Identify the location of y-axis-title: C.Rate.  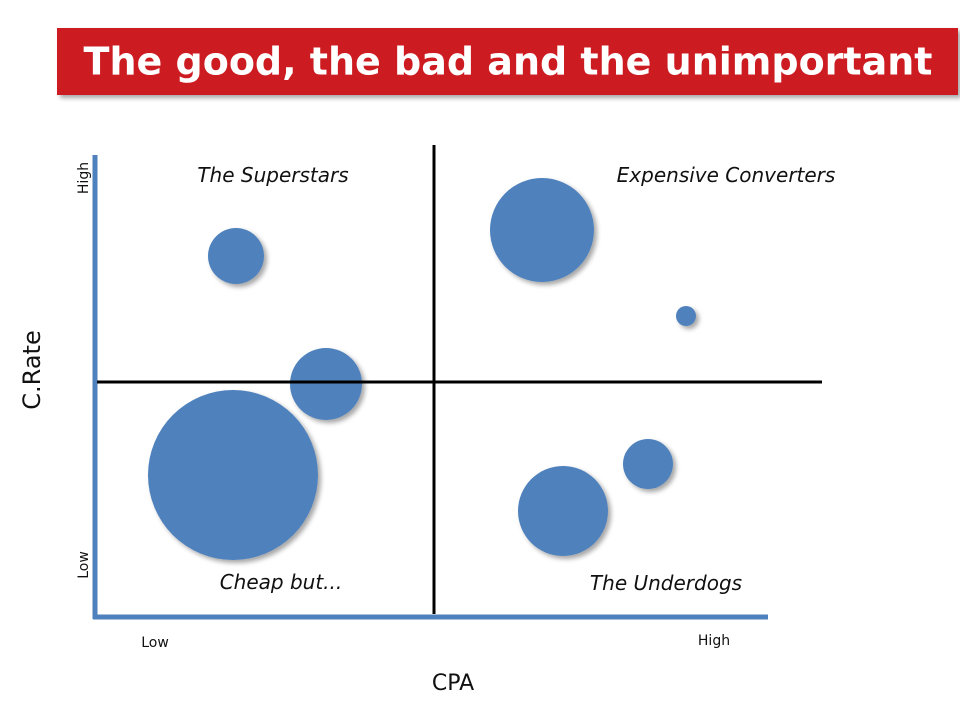
(32, 369).